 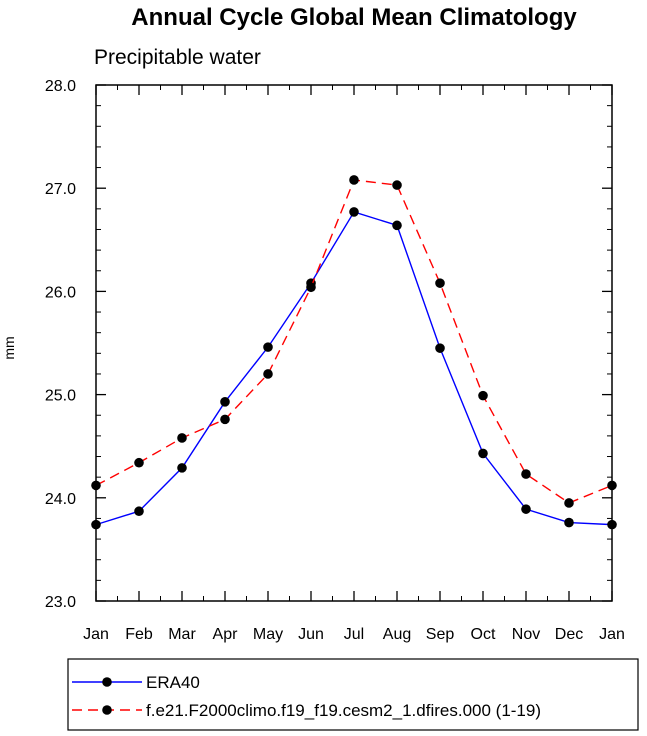 I want to click on x-tick-label: Nov, so click(x=526, y=634).